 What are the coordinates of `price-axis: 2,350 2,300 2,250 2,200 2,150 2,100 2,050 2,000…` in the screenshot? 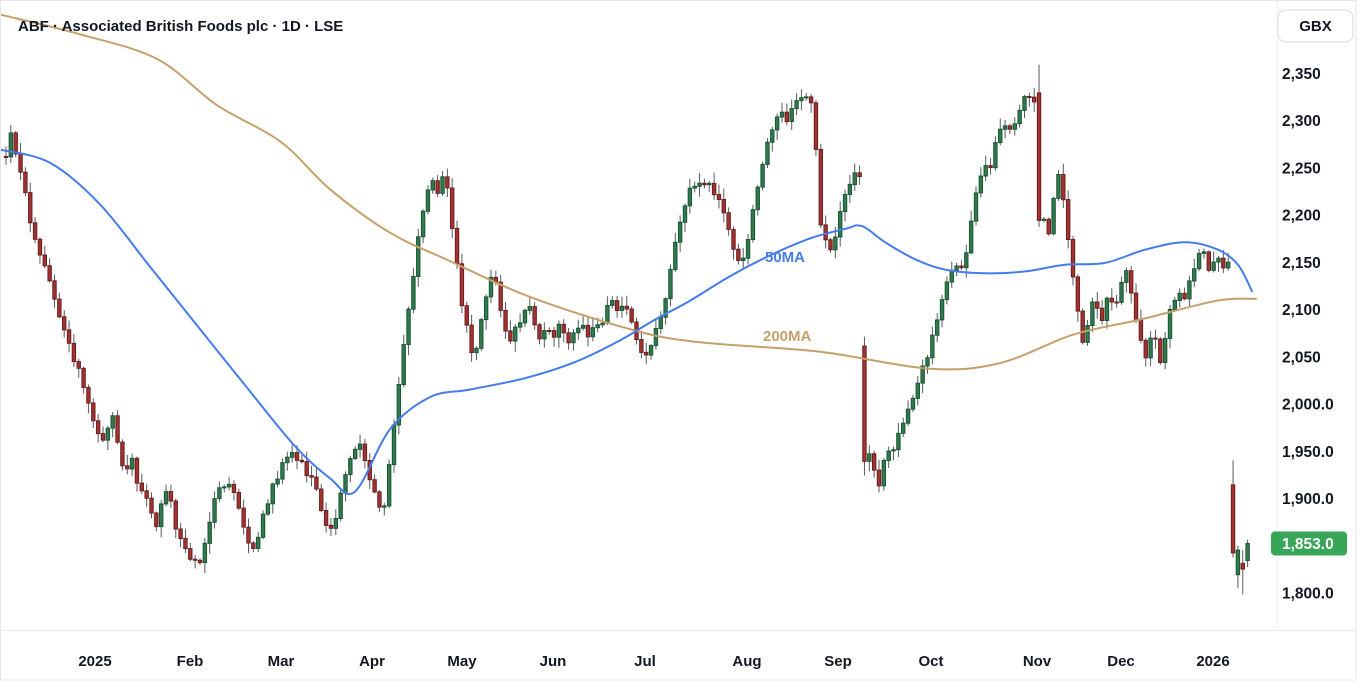 It's located at (1308, 334).